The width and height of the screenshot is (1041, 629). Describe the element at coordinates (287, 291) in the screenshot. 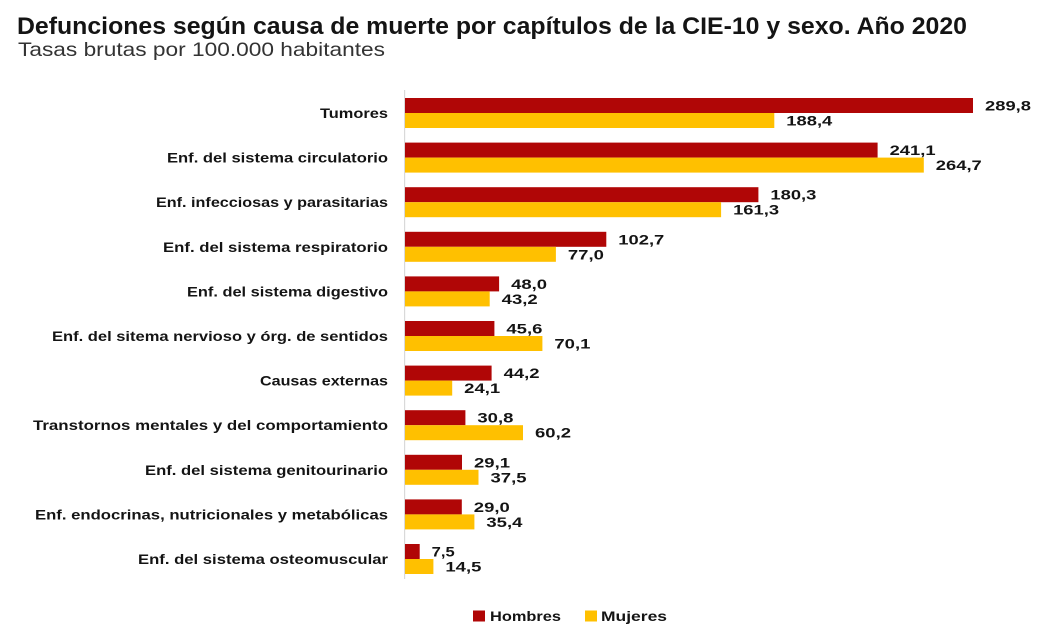

I see `svg-text: Enf. del sistema digestivo` at that location.